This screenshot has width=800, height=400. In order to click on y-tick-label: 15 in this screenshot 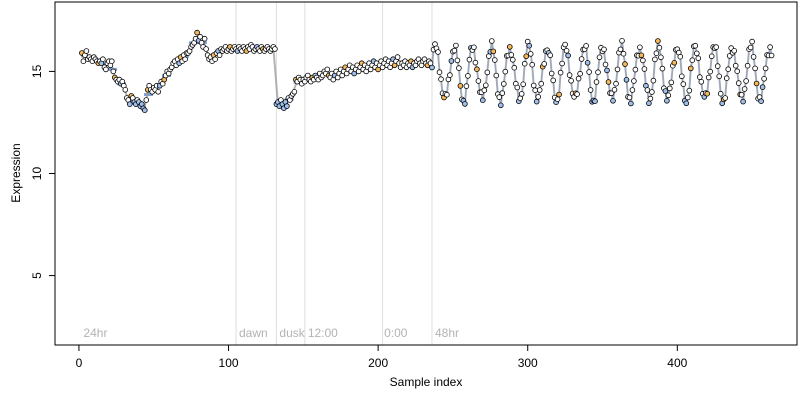, I will do `click(37, 71)`.